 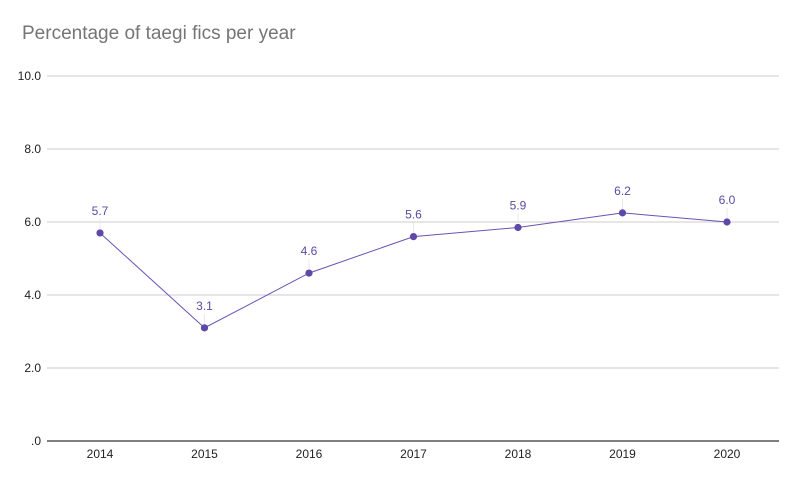 What do you see at coordinates (727, 200) in the screenshot?
I see `data-label: 6.0` at bounding box center [727, 200].